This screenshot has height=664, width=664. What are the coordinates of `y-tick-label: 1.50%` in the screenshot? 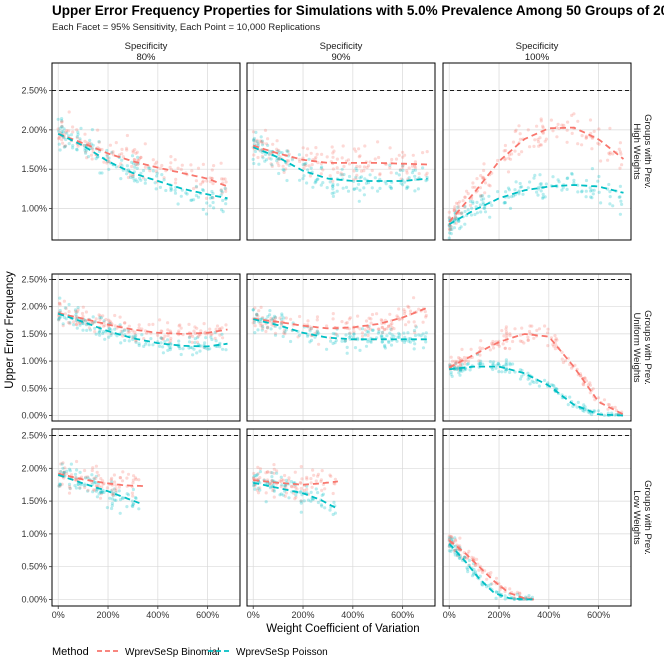 It's located at (34, 334).